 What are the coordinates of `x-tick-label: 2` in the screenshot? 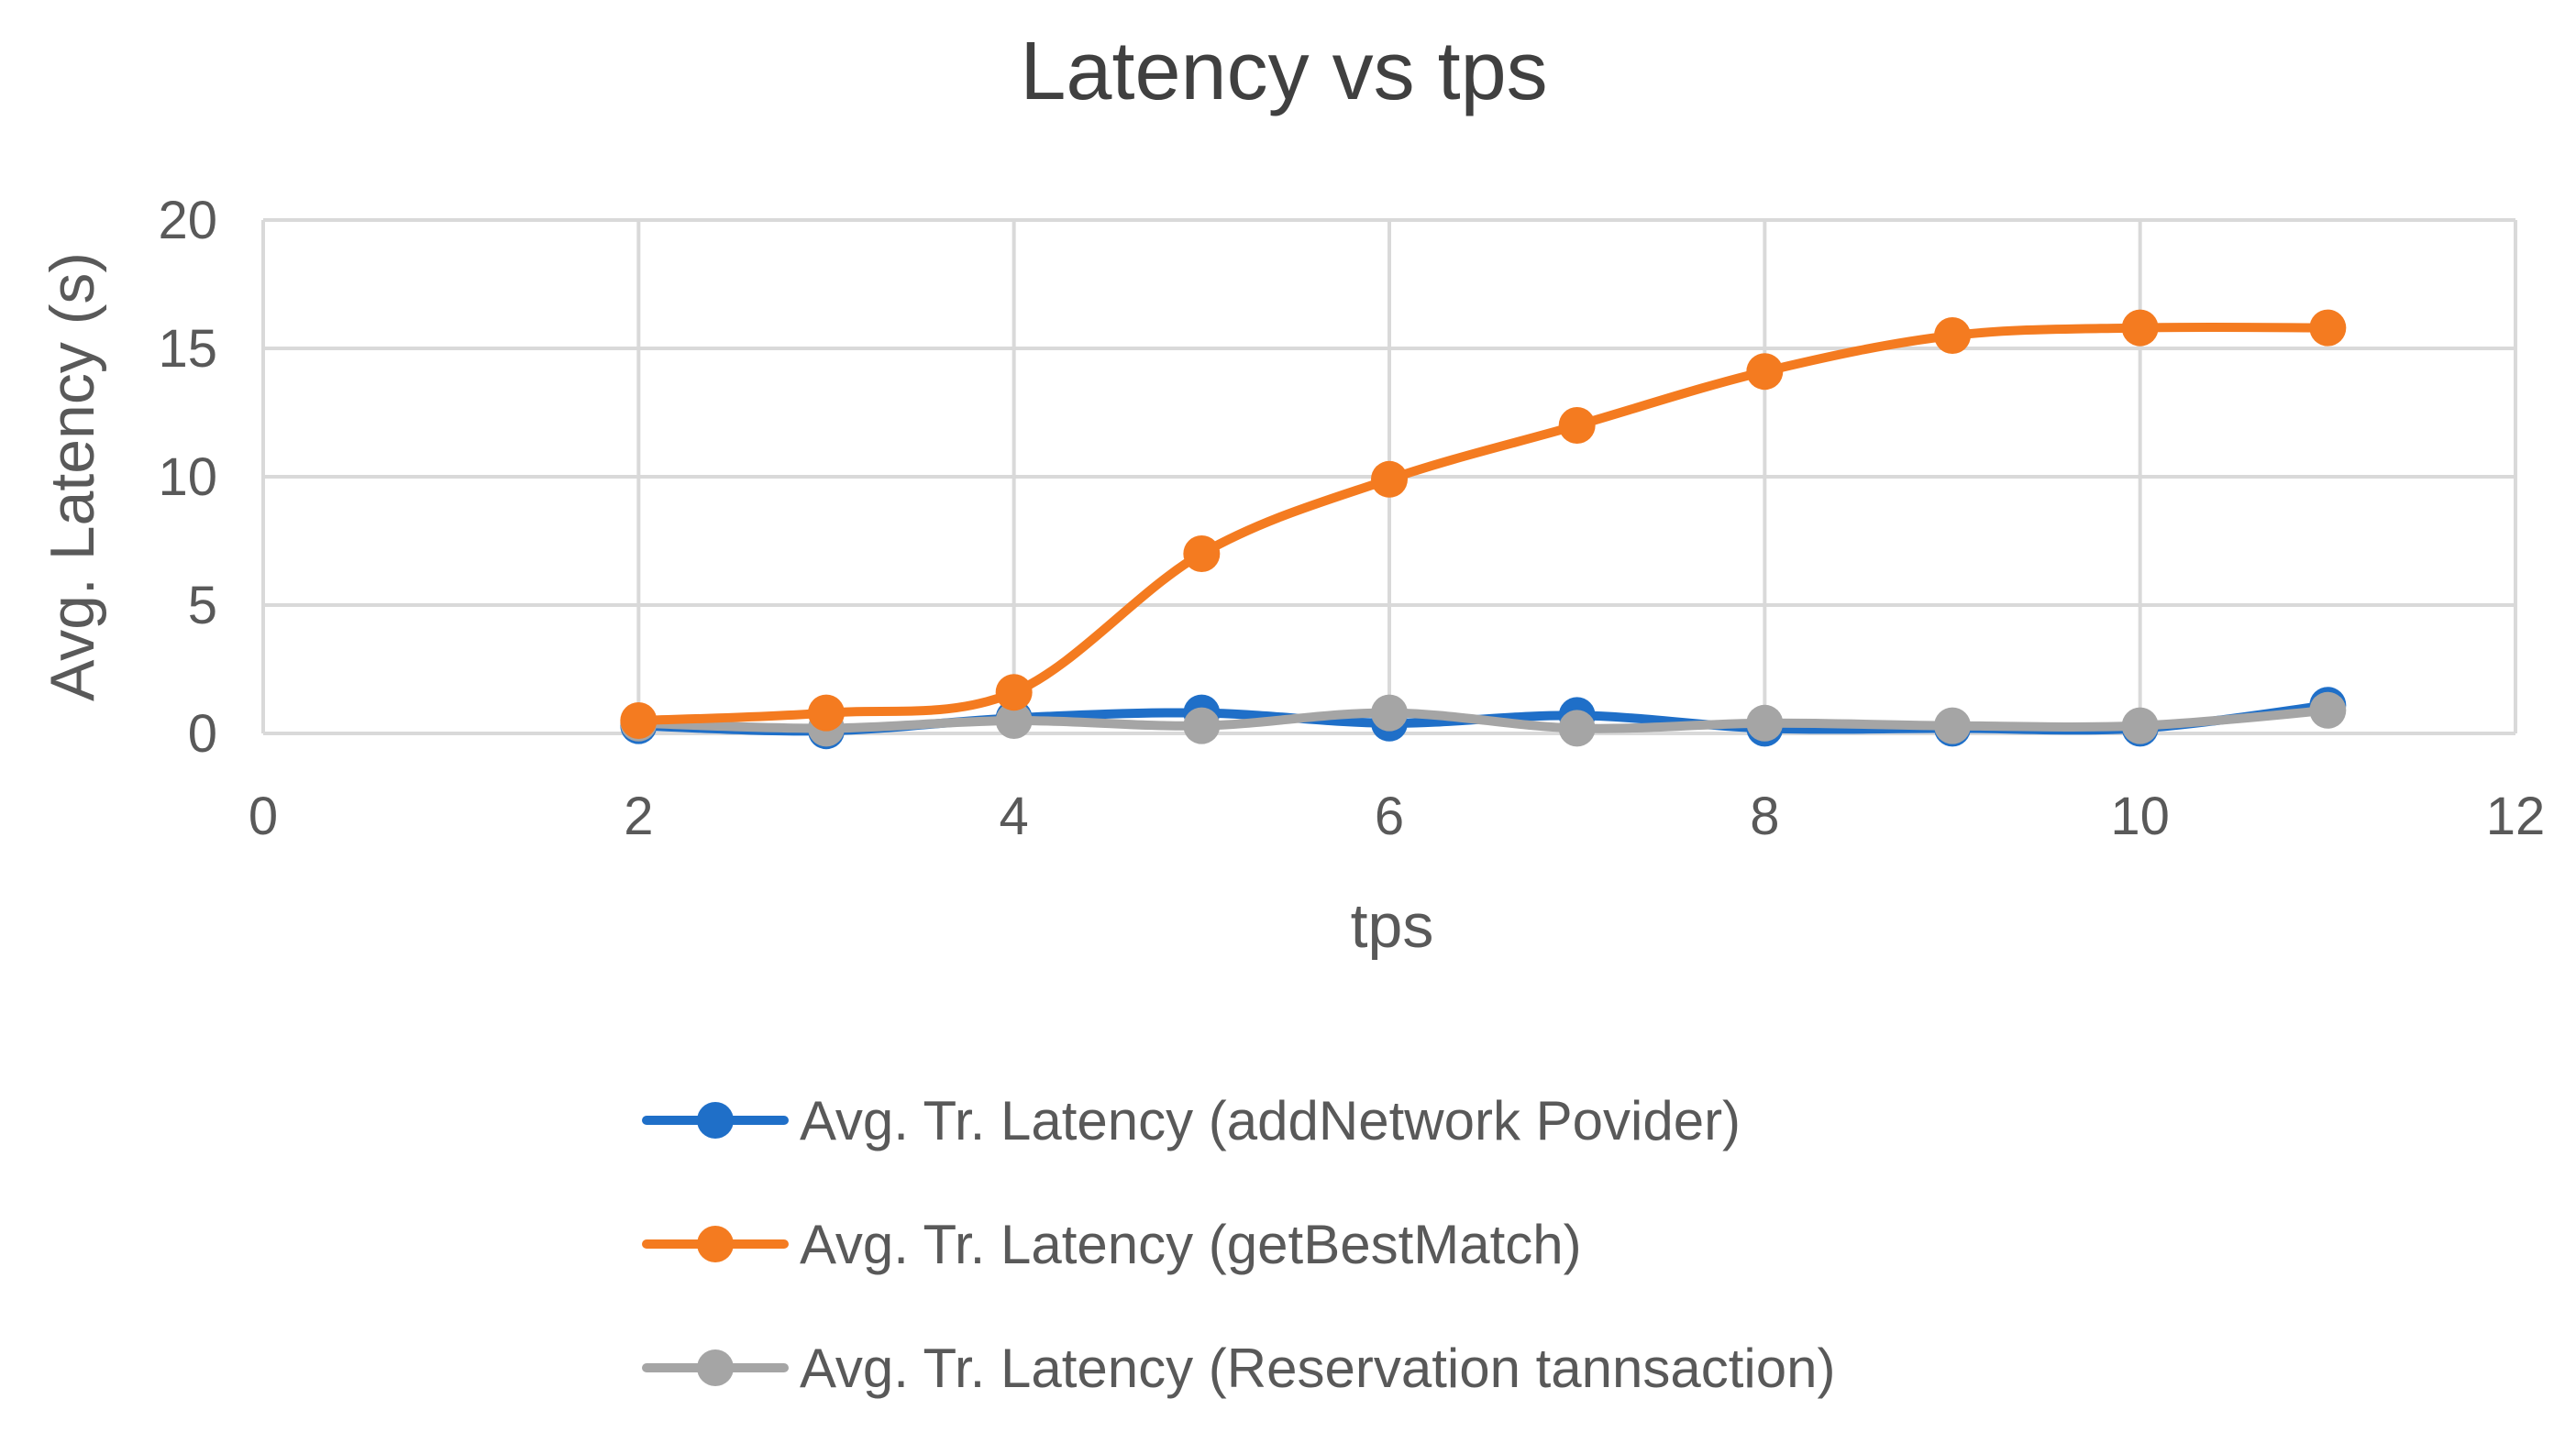 It's located at (638, 817).